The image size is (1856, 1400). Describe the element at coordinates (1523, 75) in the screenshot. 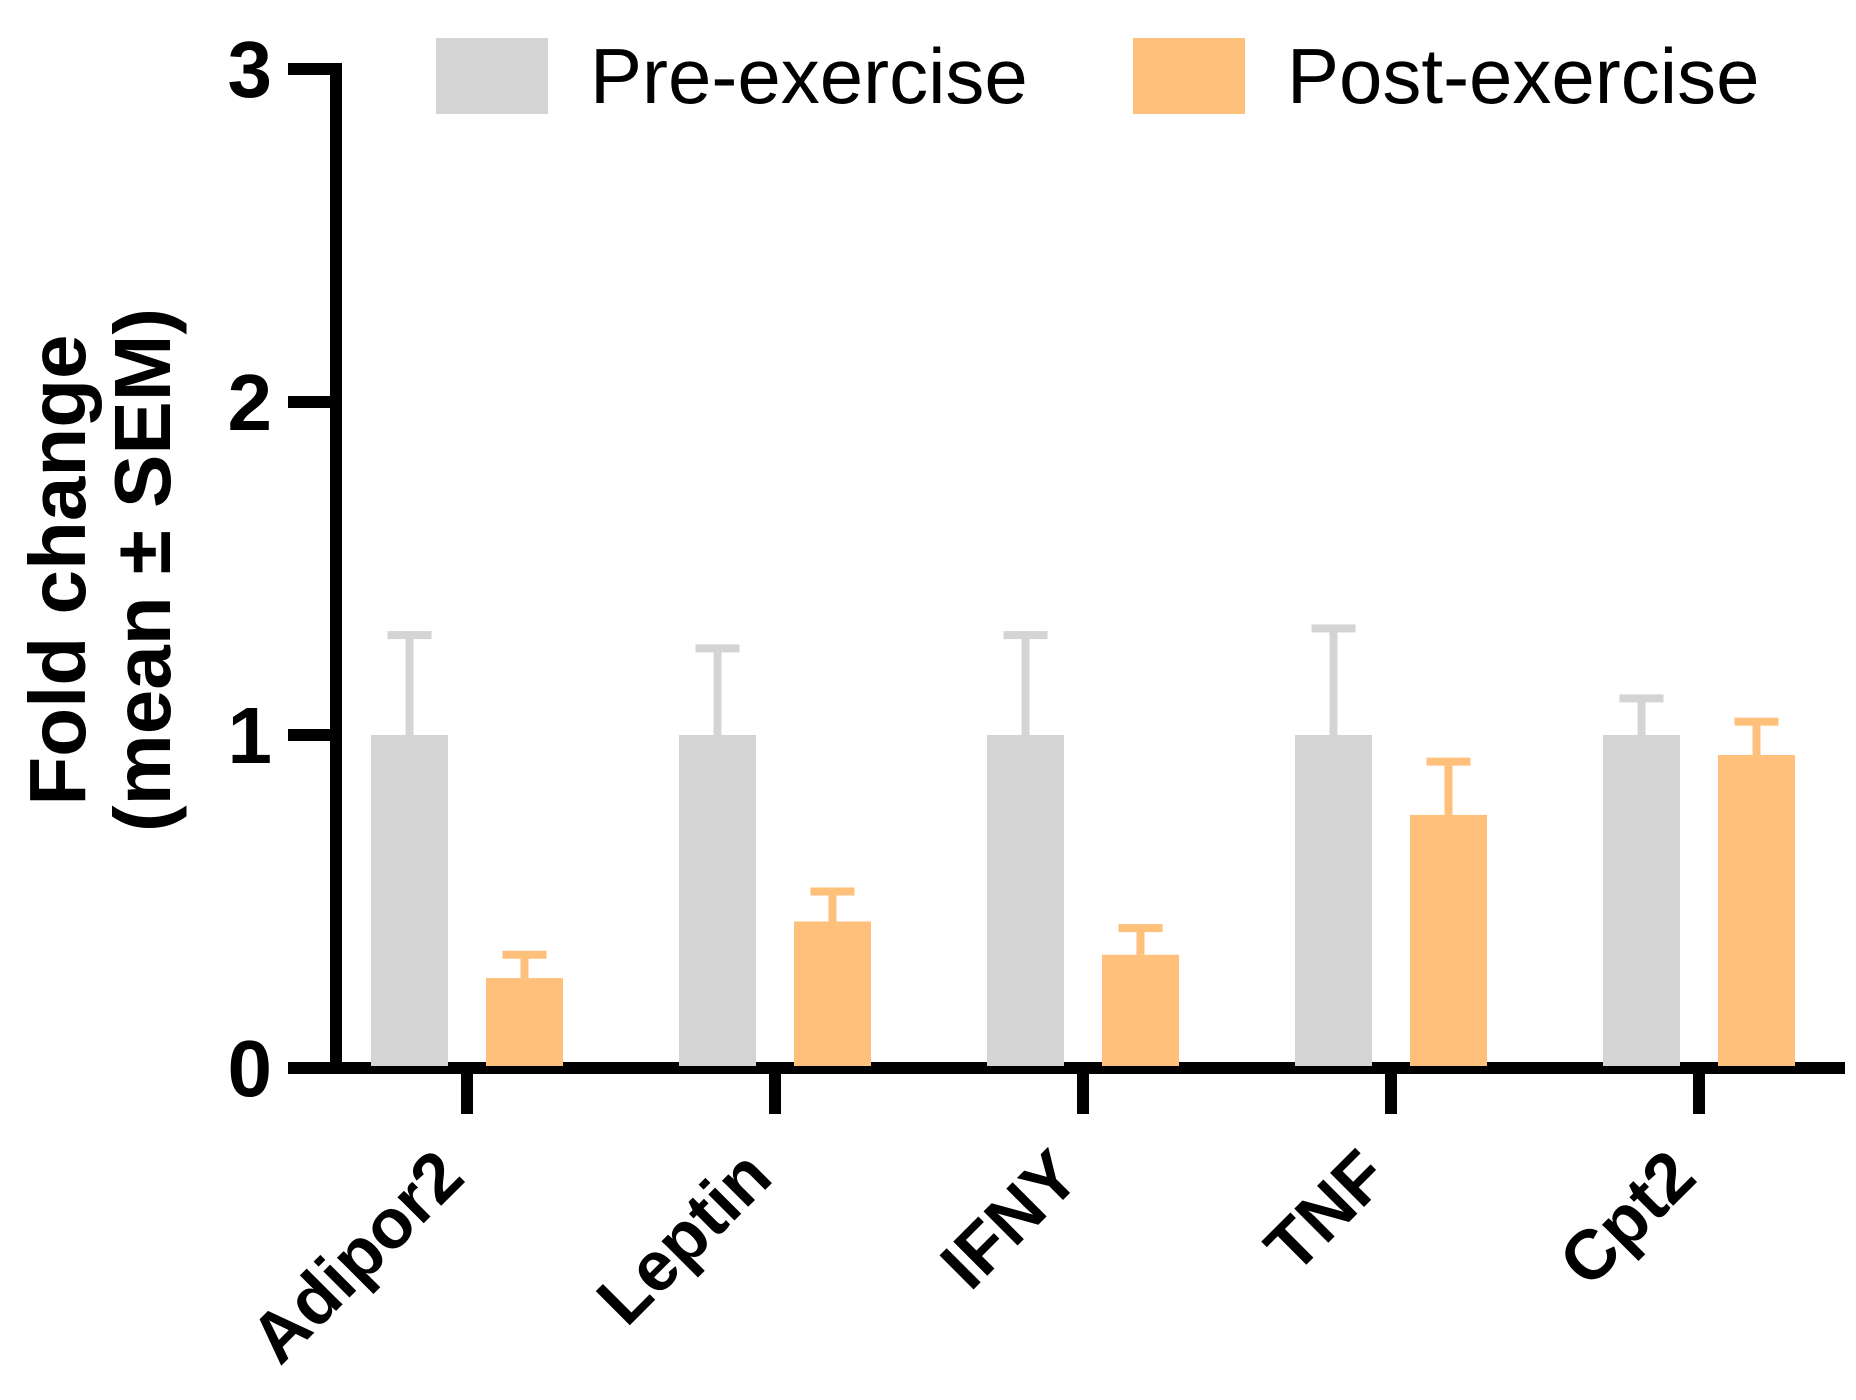

I see `legend-label-post-exercise: Post-exercise` at that location.